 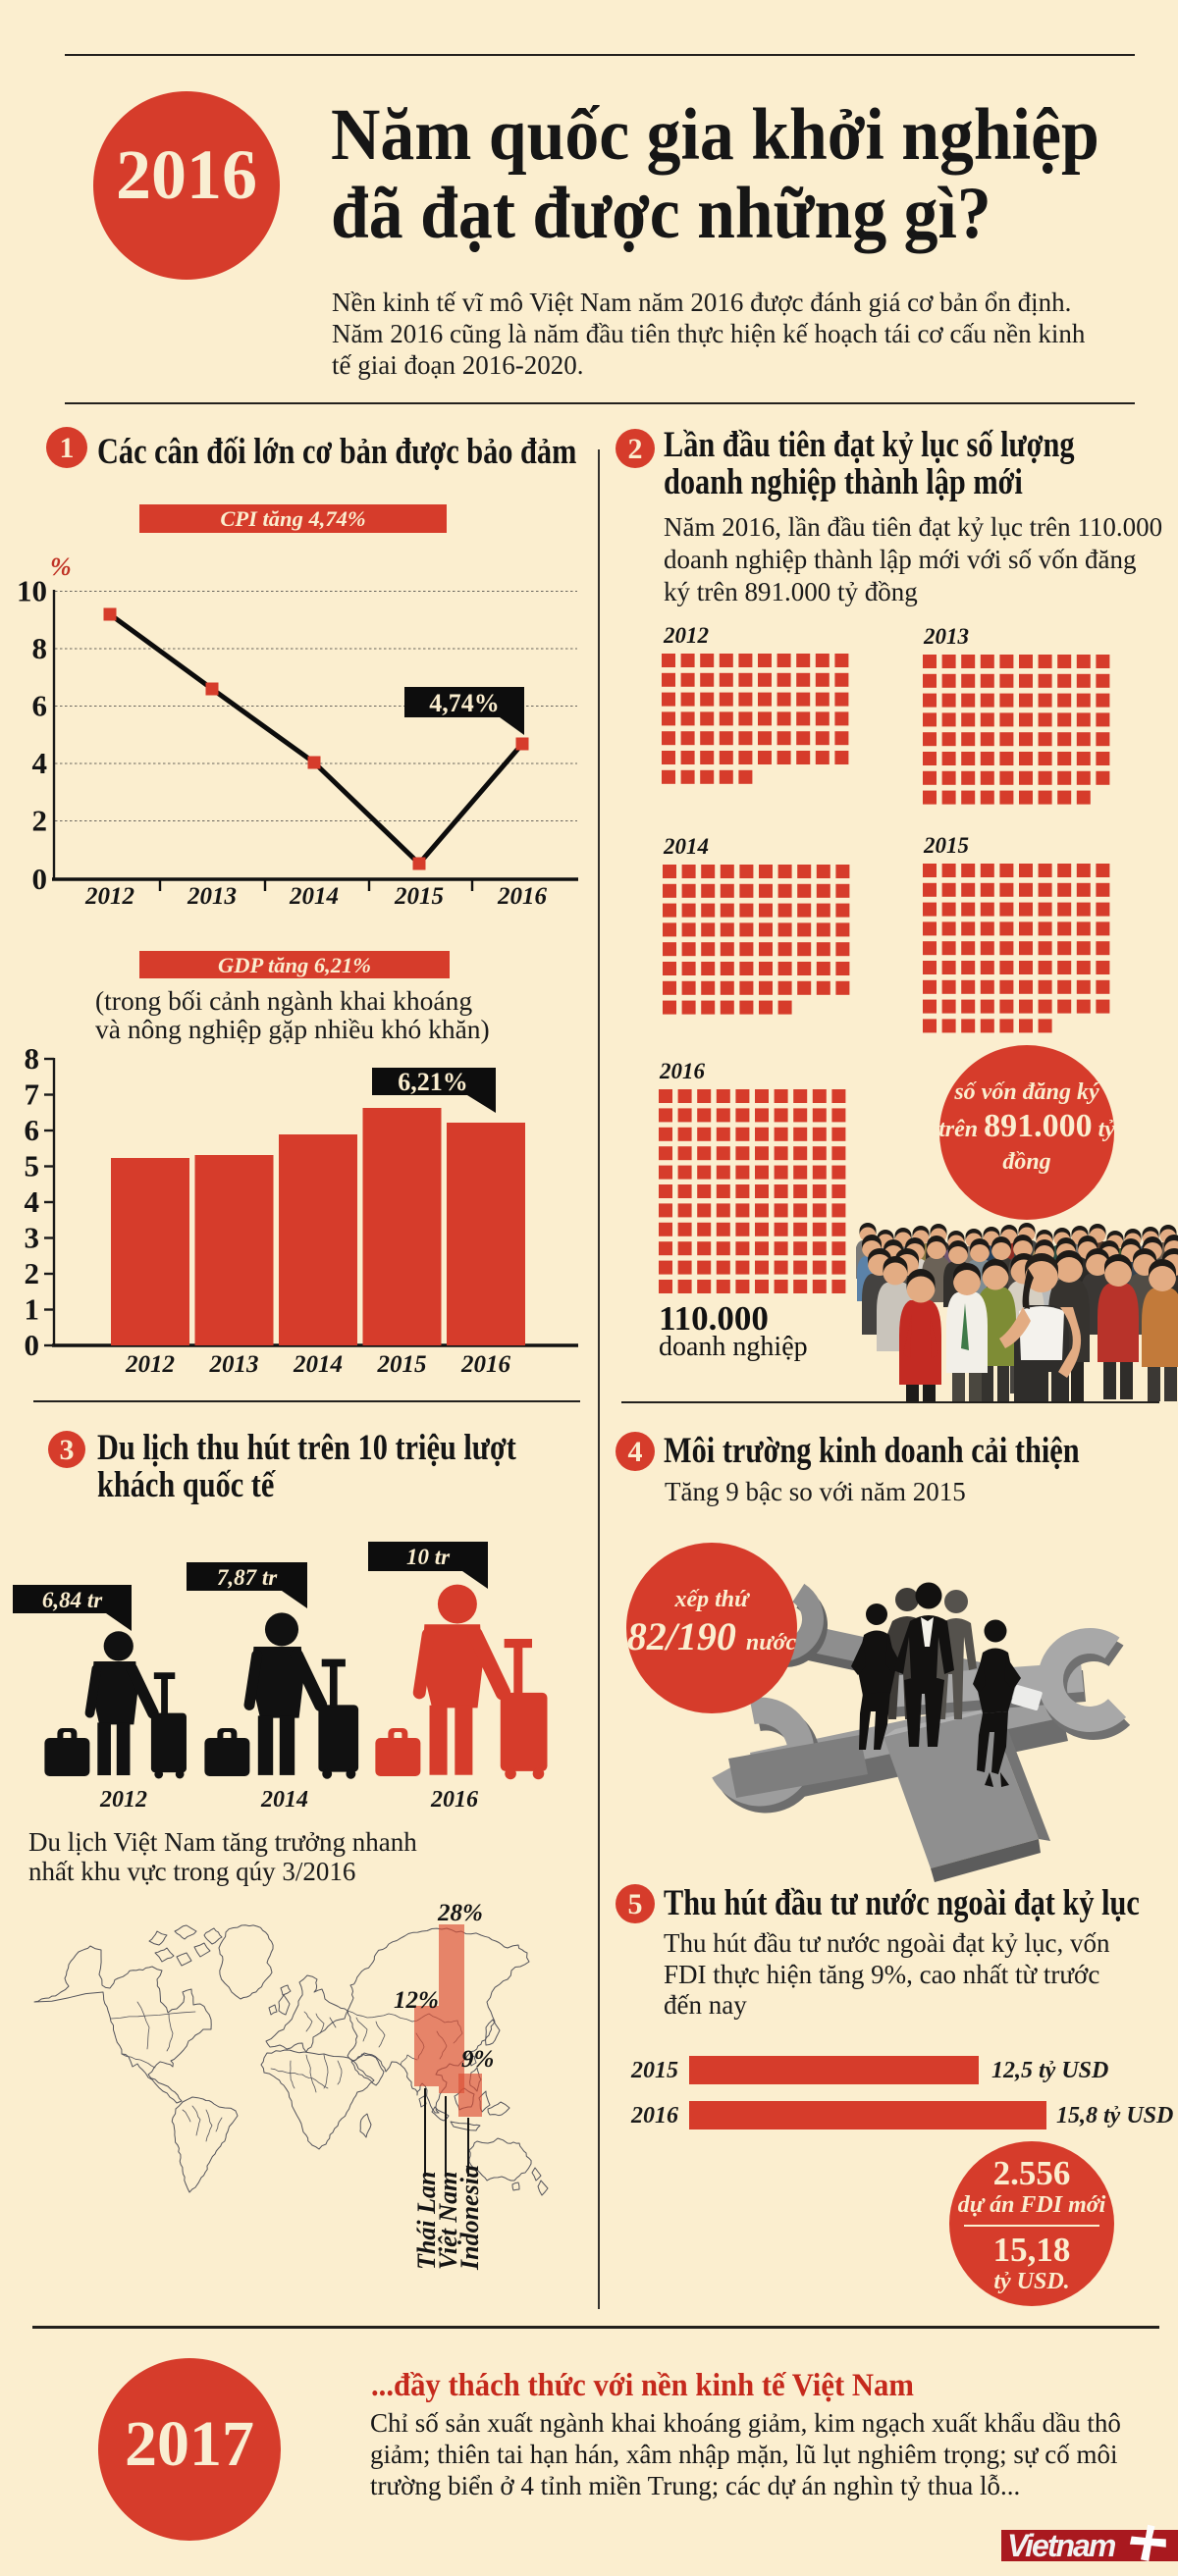 What do you see at coordinates (32, 591) in the screenshot?
I see `svg-text: 10` at bounding box center [32, 591].